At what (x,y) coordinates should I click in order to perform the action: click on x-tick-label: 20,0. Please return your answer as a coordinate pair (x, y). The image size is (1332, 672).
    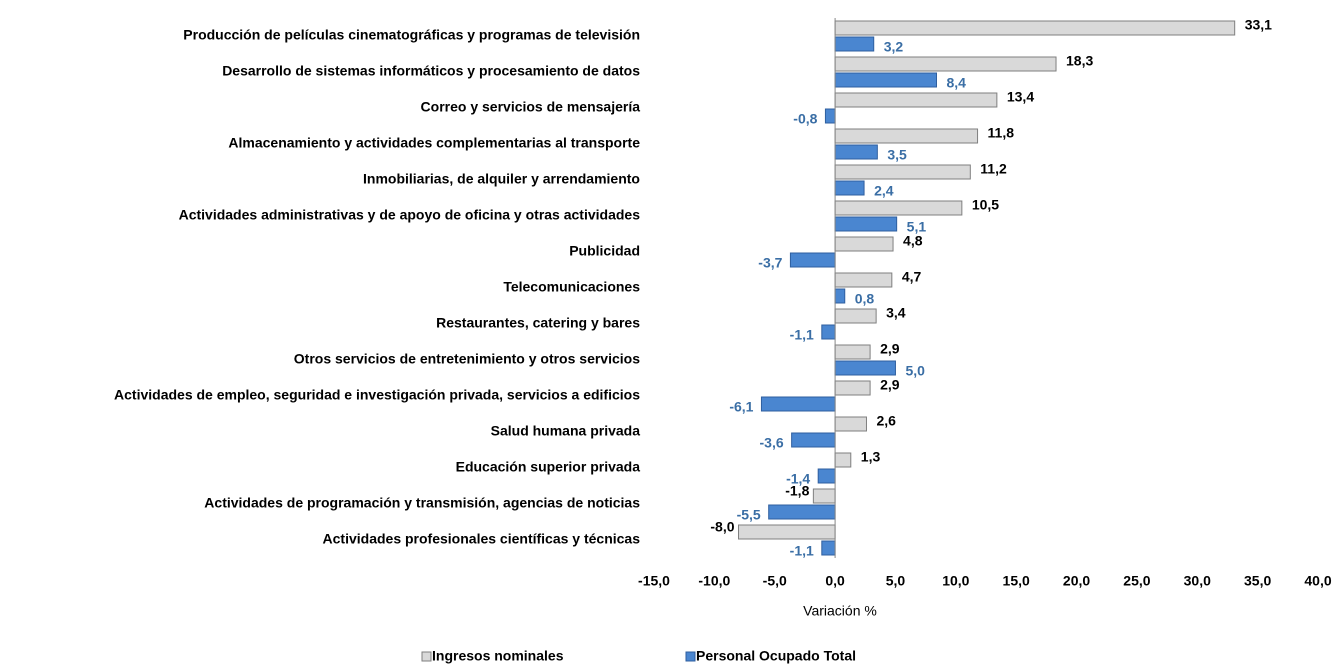
    Looking at the image, I should click on (1076, 581).